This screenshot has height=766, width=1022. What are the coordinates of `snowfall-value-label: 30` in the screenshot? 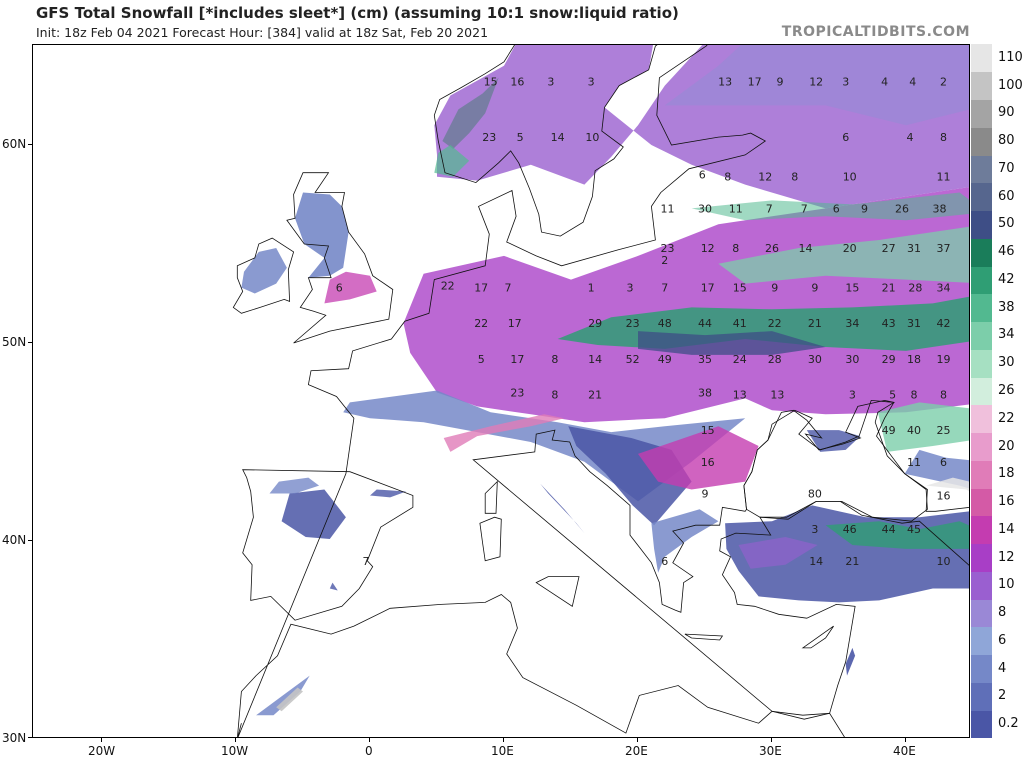 It's located at (705, 208).